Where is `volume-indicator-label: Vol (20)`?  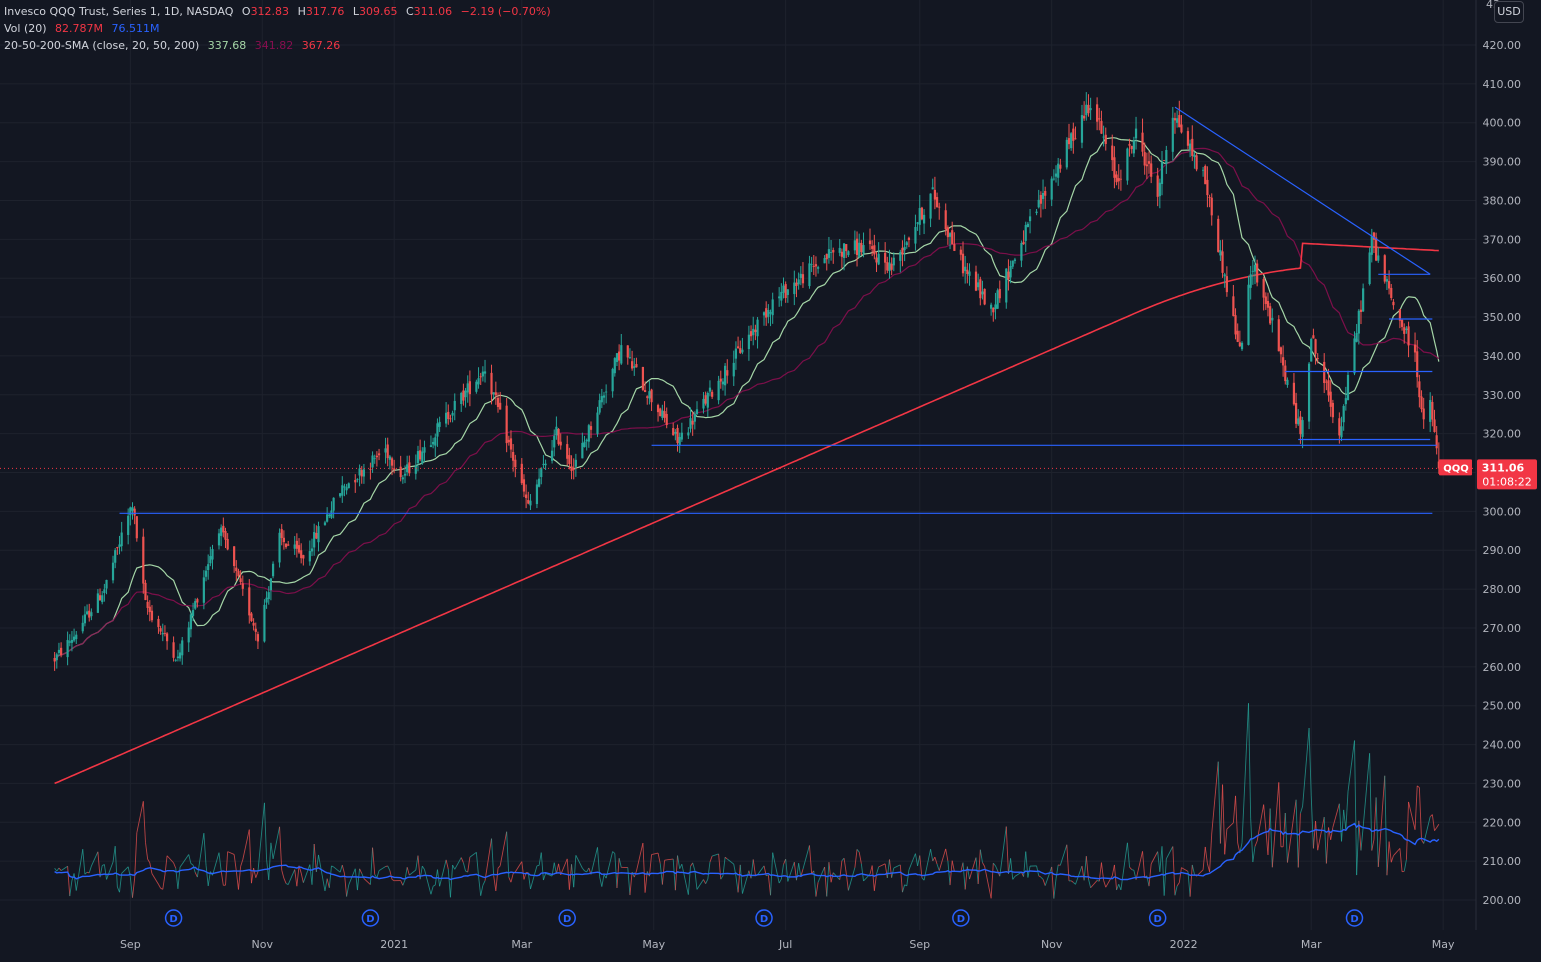 volume-indicator-label: Vol (20) is located at coordinates (25, 28).